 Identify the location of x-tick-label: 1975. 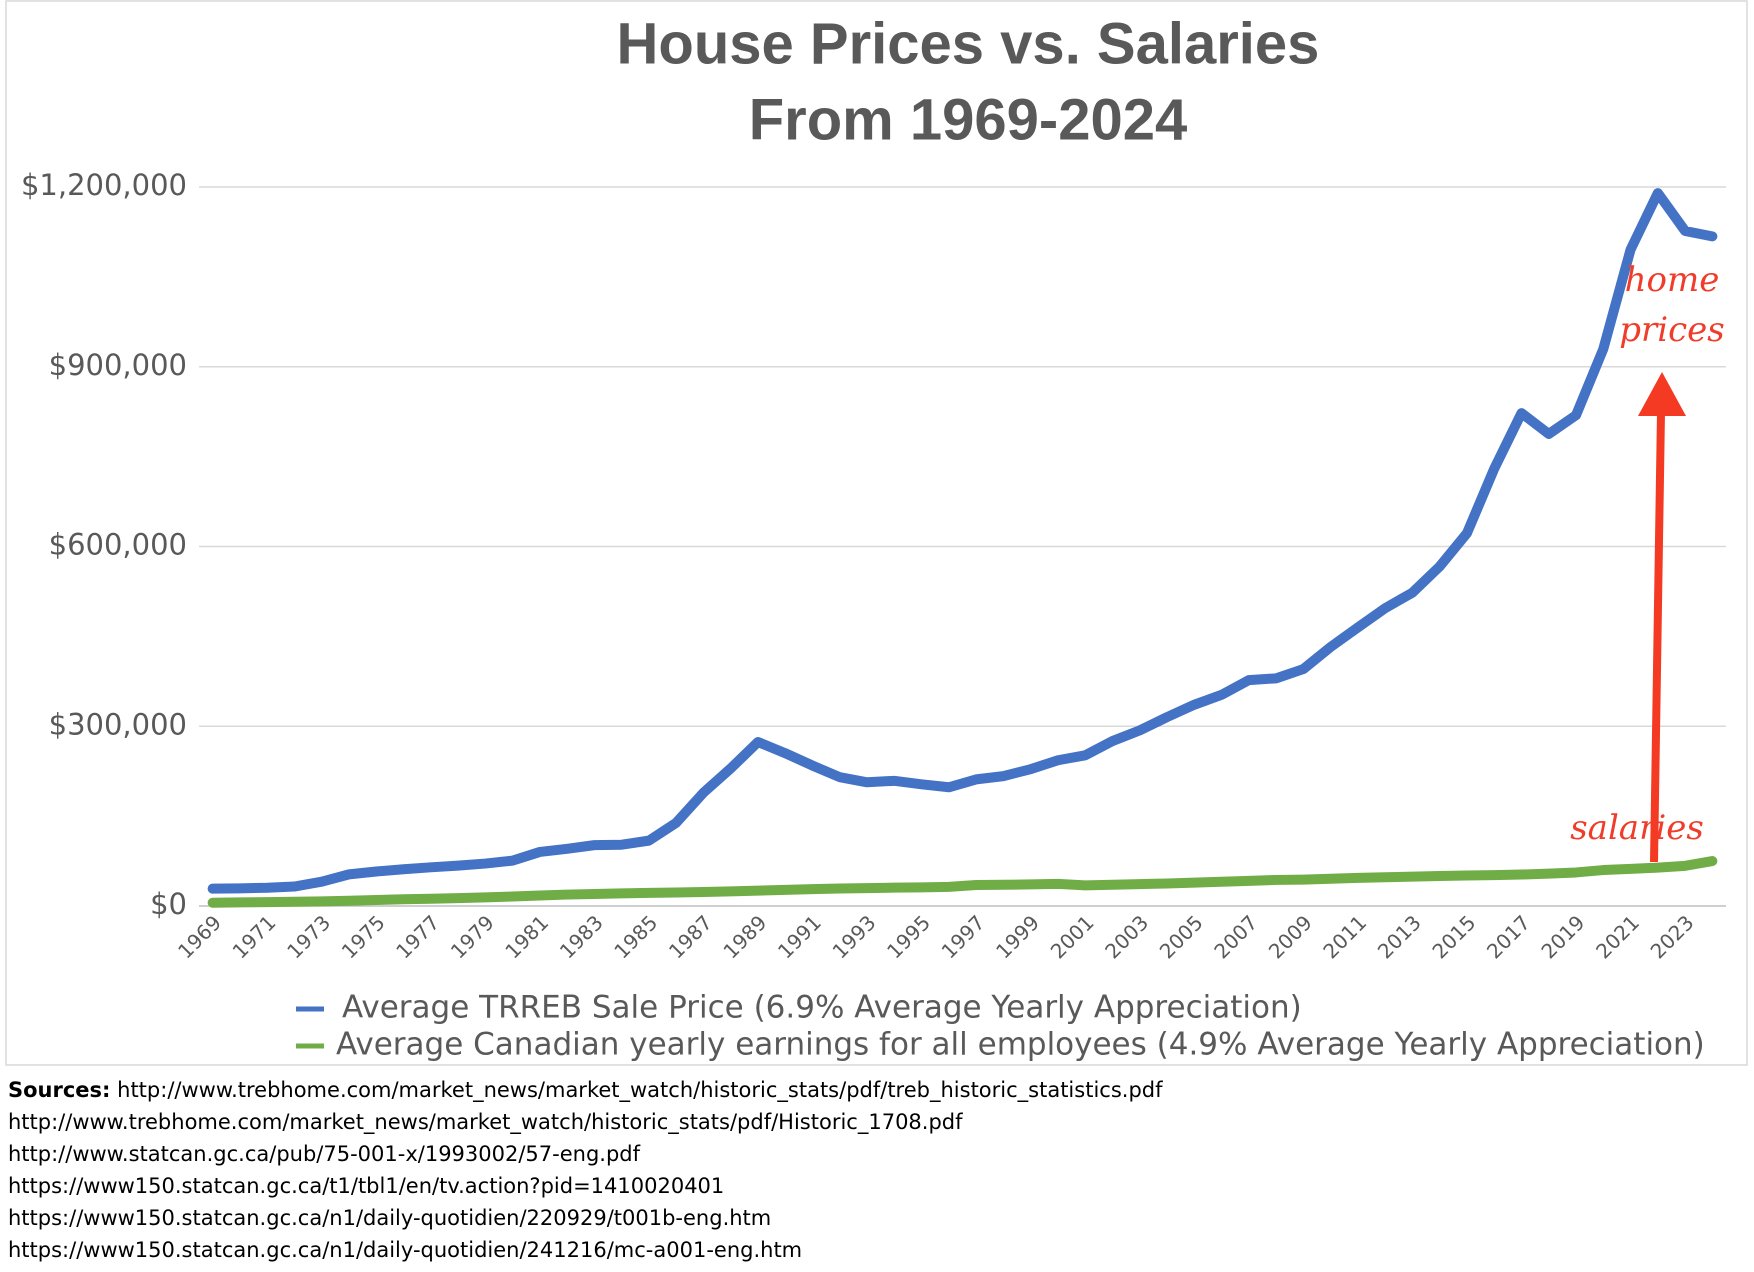
(363, 936).